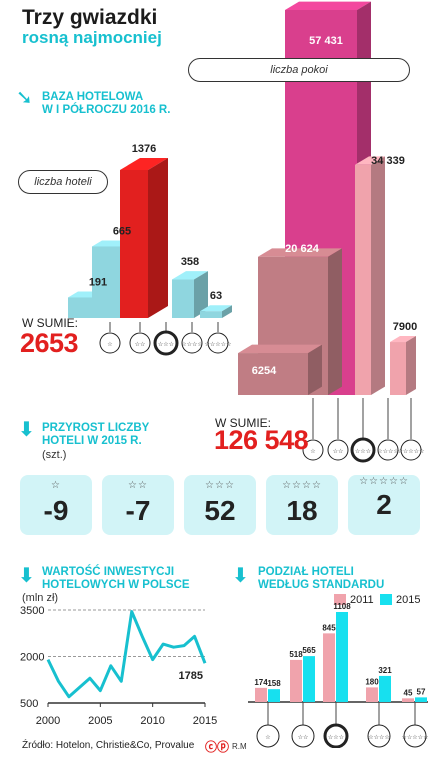 The height and width of the screenshot is (760, 437). What do you see at coordinates (302, 510) in the screenshot?
I see `growth-card-value: 18` at bounding box center [302, 510].